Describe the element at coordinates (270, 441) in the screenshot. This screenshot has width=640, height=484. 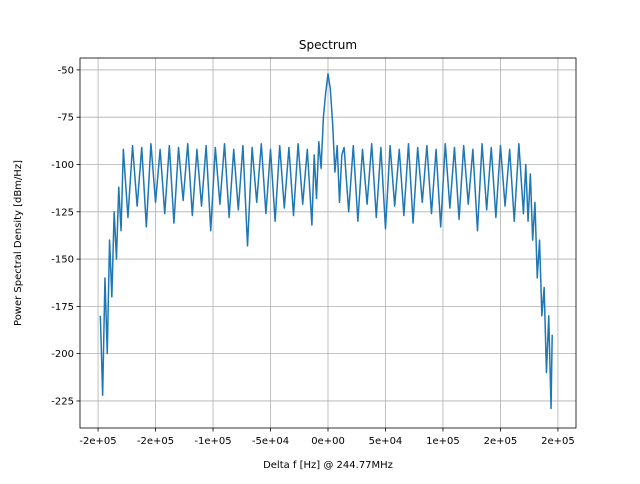
I see `x-tick-label: -5e+04` at that location.